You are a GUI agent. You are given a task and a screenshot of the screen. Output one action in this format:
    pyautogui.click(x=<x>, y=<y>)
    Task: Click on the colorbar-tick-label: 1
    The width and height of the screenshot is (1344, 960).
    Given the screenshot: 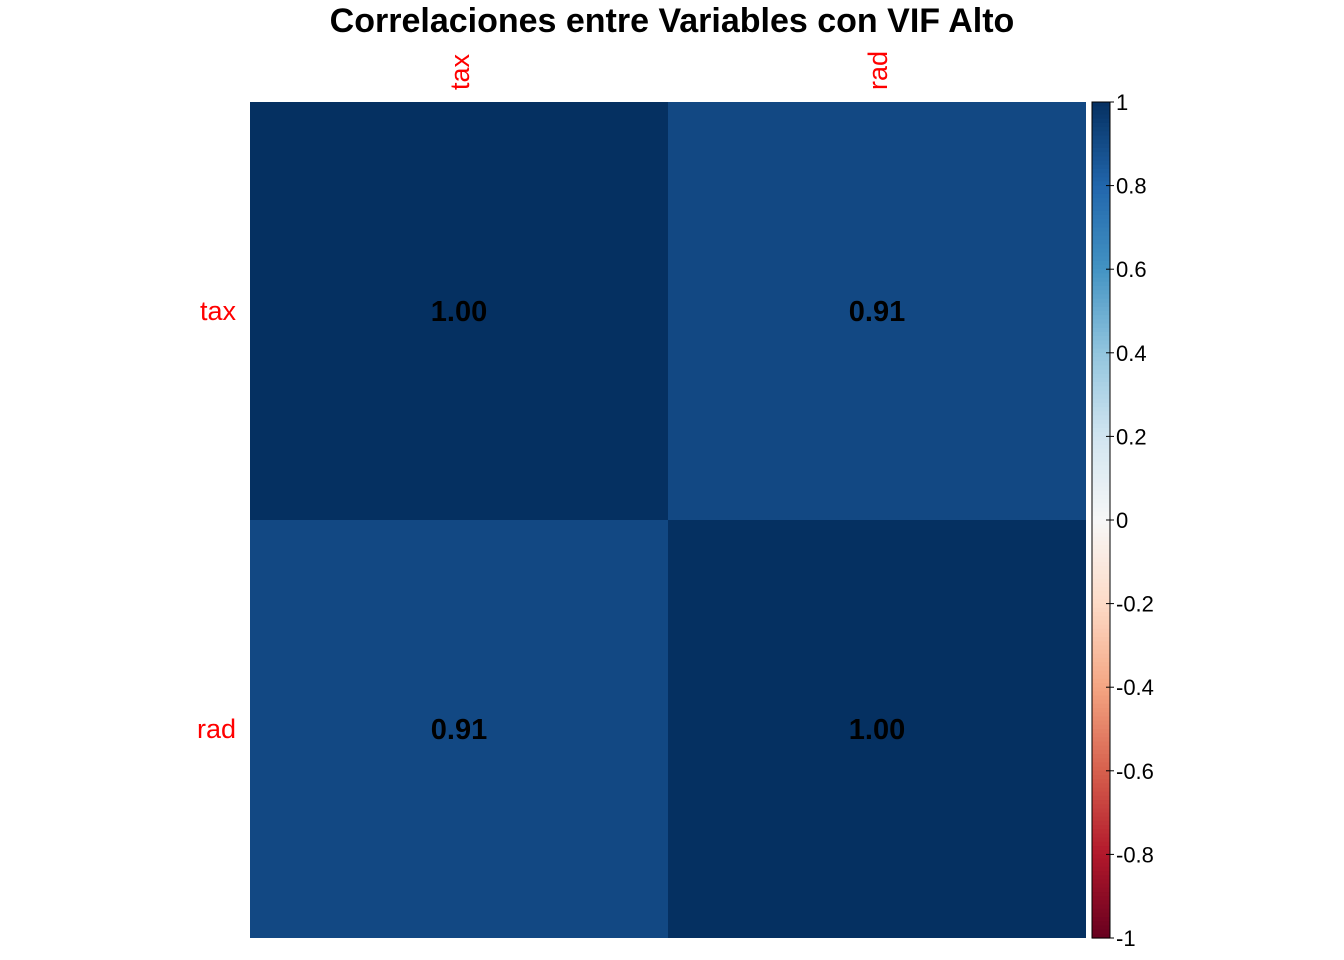 What is the action you would take?
    pyautogui.click(x=1122, y=102)
    